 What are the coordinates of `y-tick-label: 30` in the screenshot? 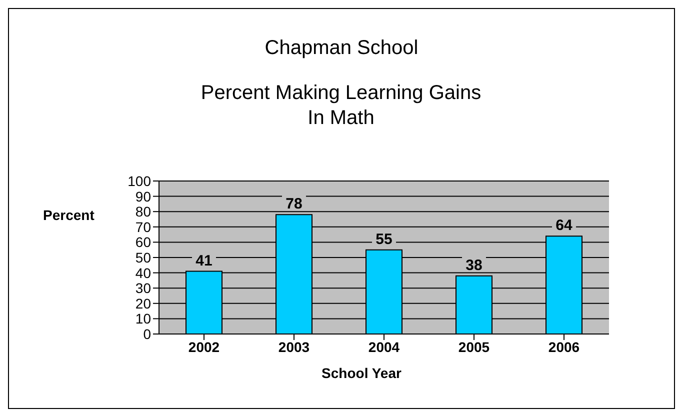 It's located at (143, 288).